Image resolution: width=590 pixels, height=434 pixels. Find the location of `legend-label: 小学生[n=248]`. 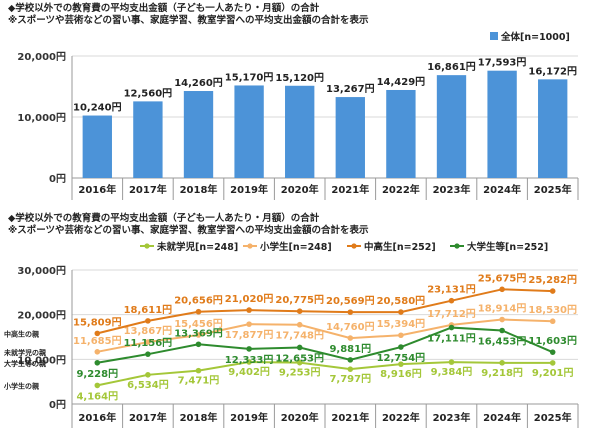

legend-label: 小学生[n=248] is located at coordinates (295, 247).